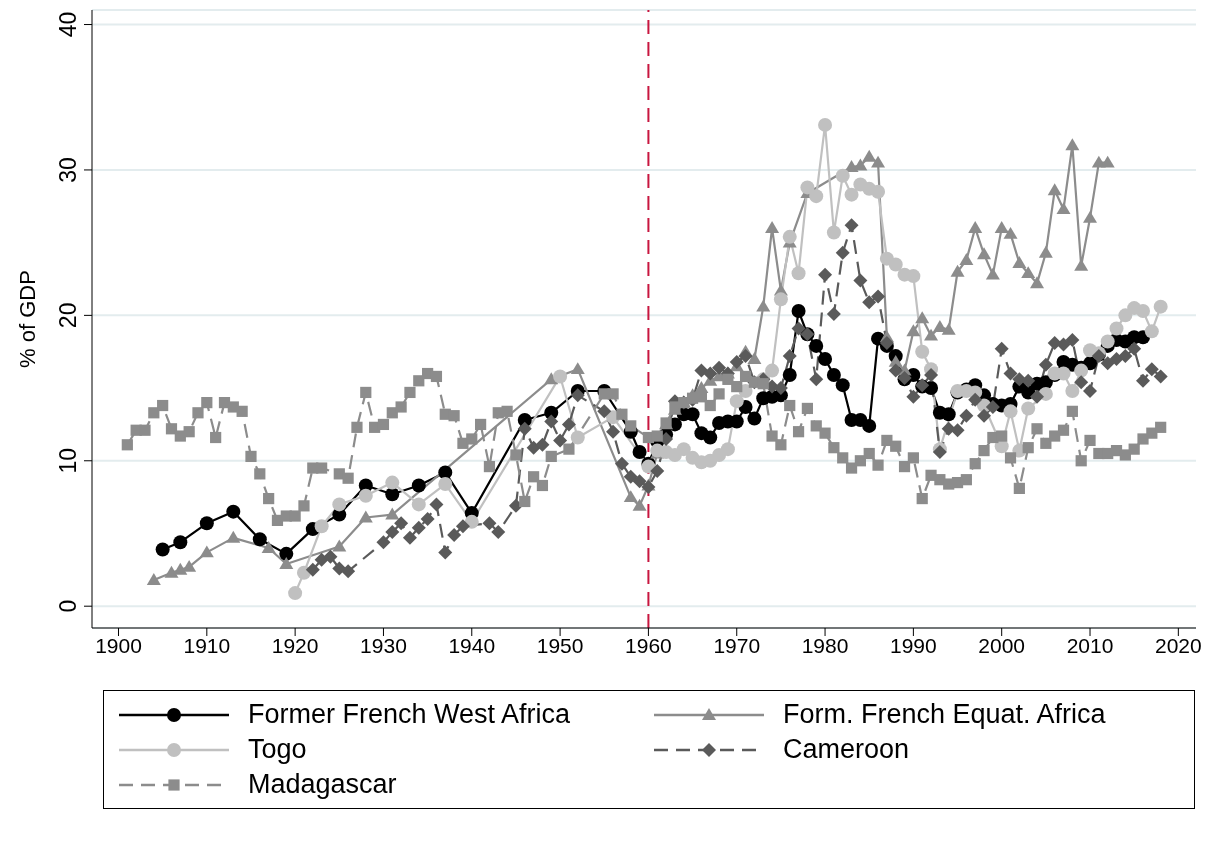 The height and width of the screenshot is (841, 1222). Describe the element at coordinates (322, 784) in the screenshot. I see `legend-label: Madagascar` at that location.